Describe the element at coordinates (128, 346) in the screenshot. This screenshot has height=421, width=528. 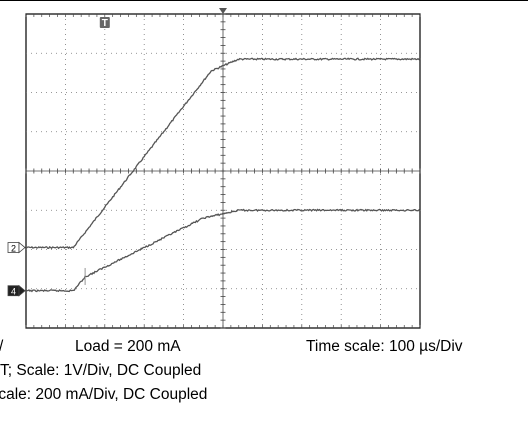
I see `caption-load: Load = 200 mA` at that location.